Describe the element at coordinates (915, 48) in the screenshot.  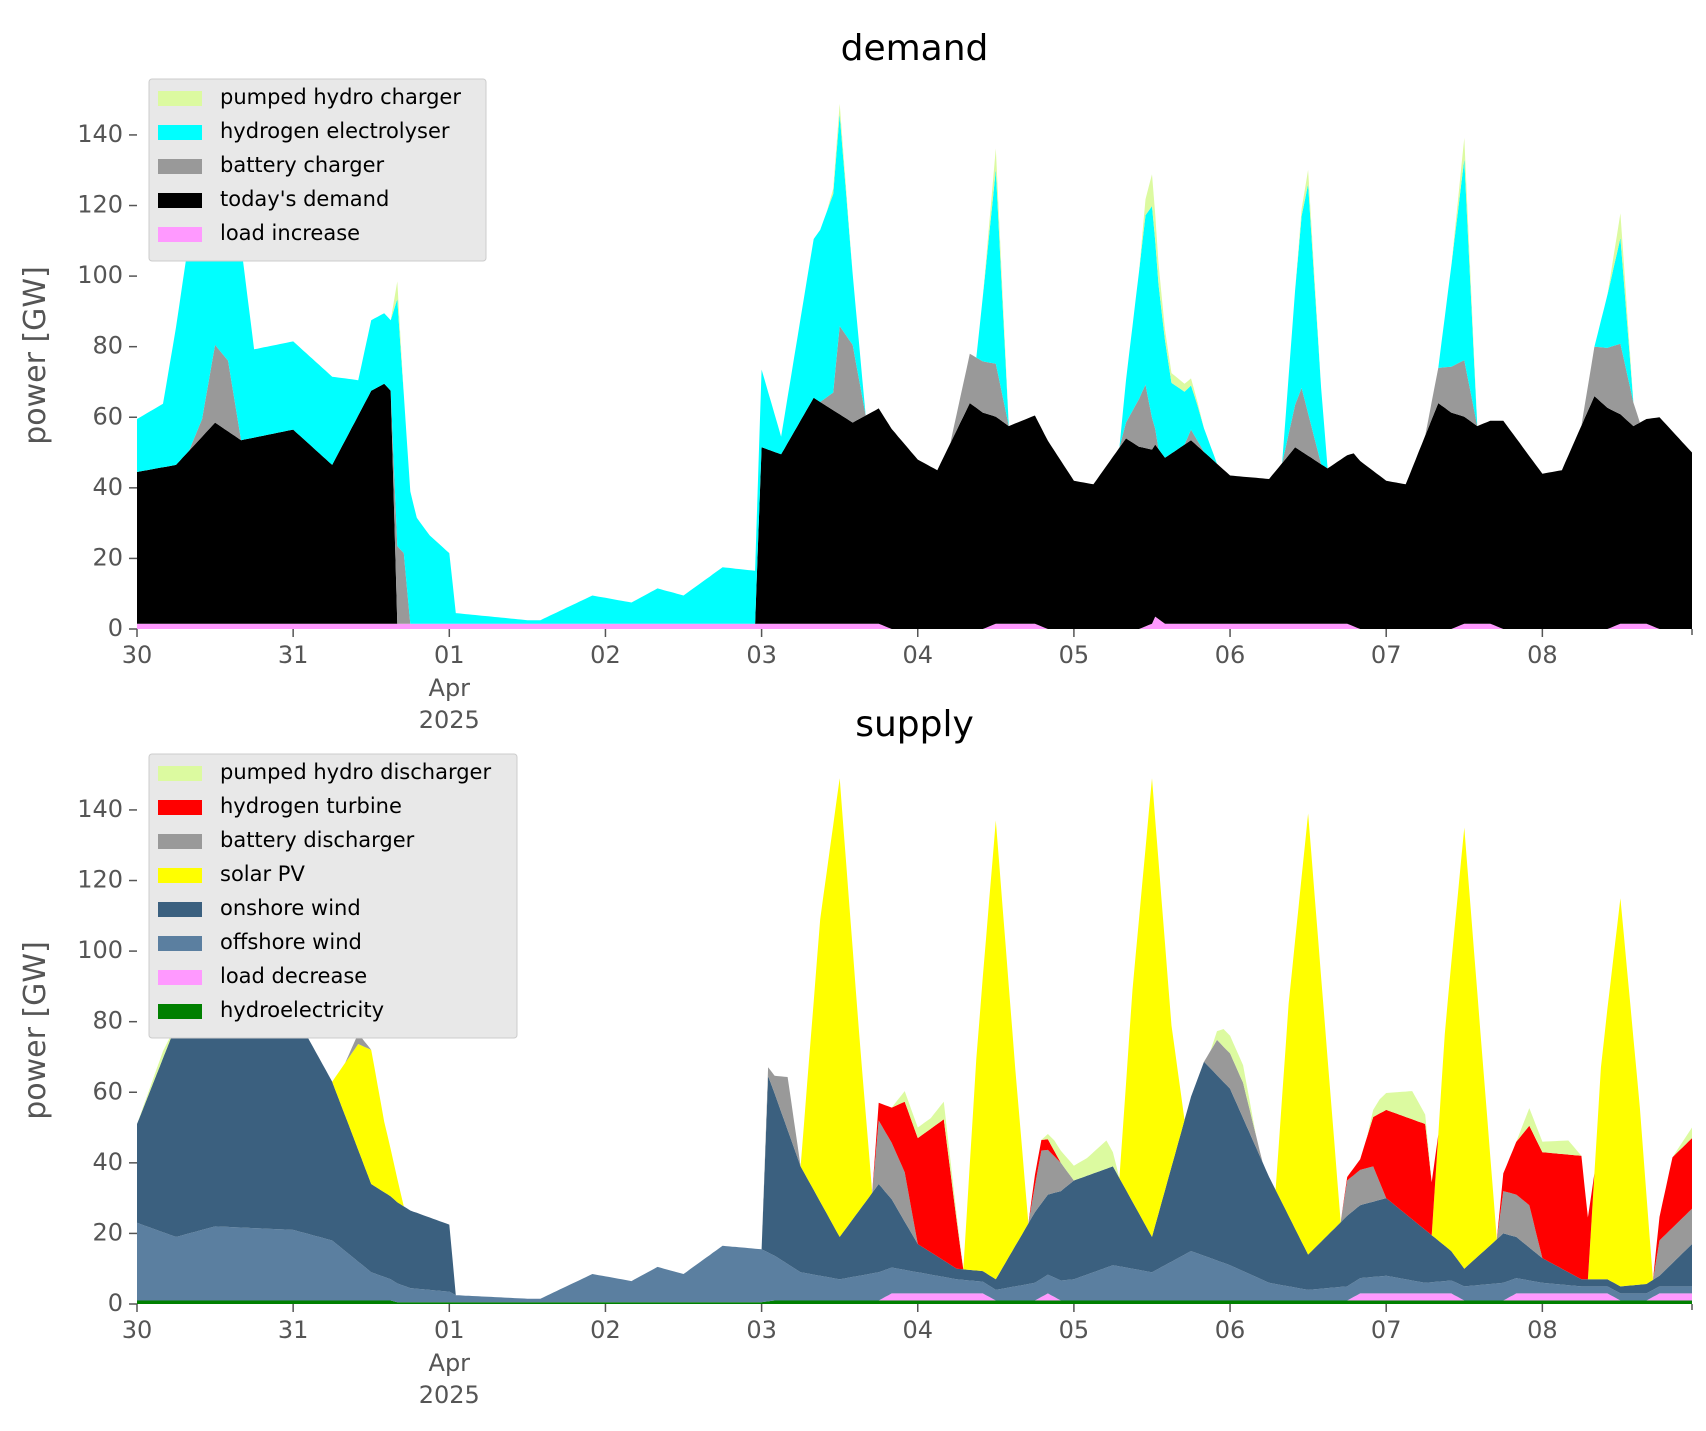
I see `chart-title: demand` at that location.